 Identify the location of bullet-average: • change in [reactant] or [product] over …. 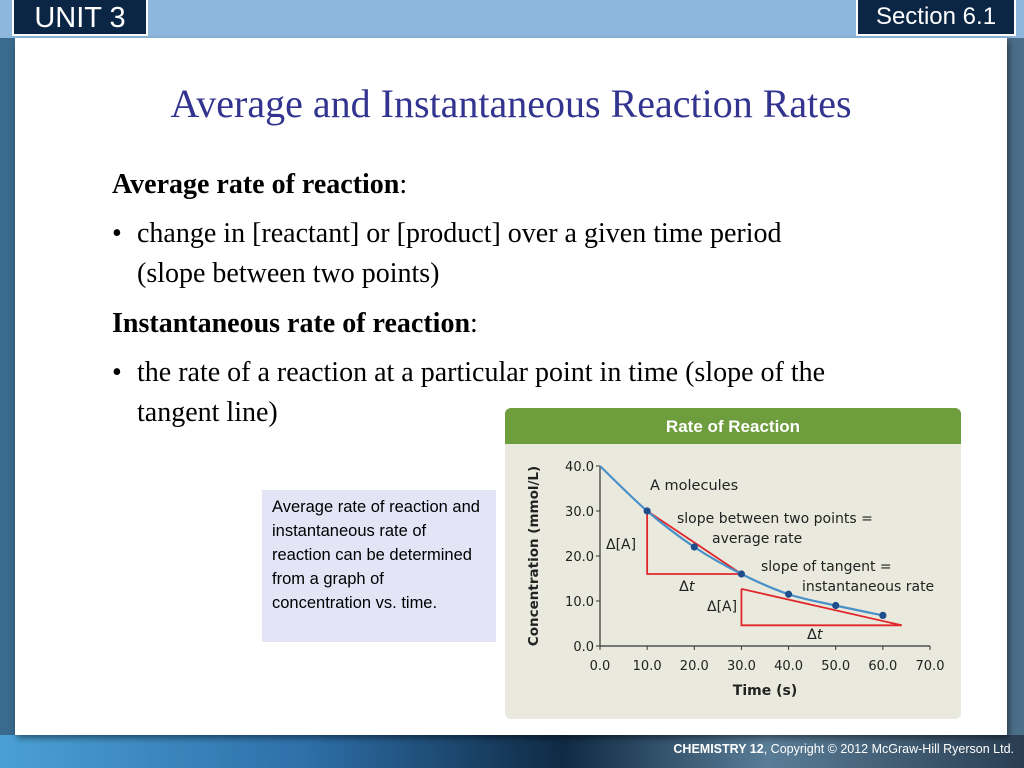
(482, 254).